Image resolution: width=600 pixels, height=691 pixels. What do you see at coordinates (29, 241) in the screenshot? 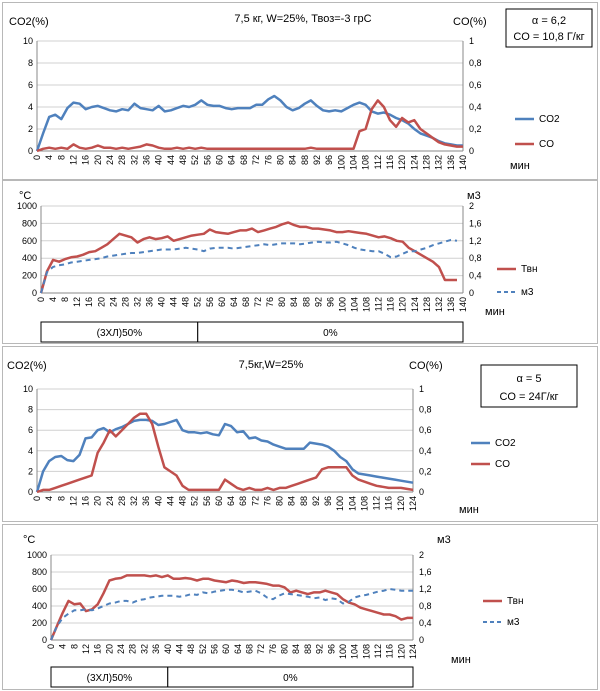
I see `y-tick-label-left: 600` at bounding box center [29, 241].